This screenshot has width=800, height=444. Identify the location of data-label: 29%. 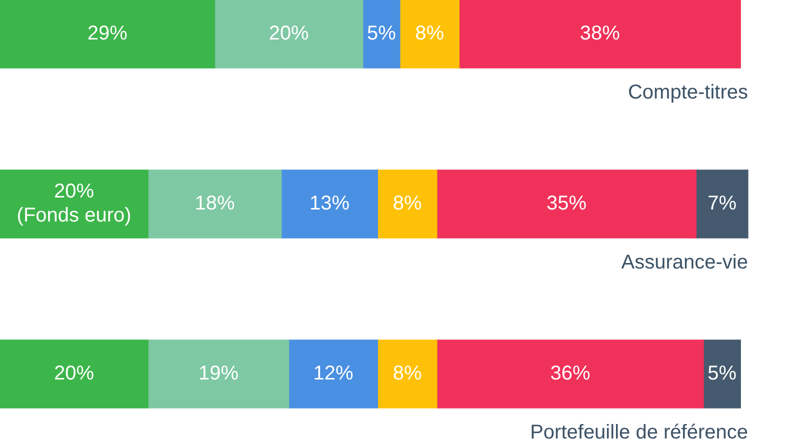
(107, 33).